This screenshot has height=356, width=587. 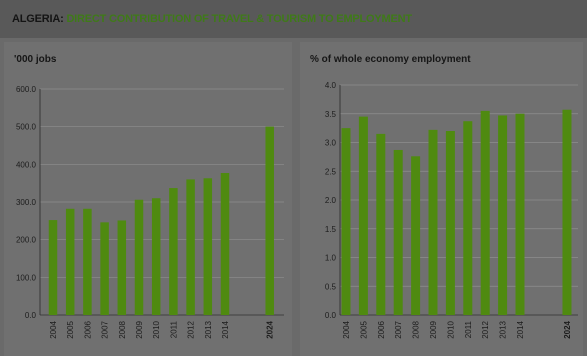 I want to click on y-tick-label: 100.0, so click(x=26, y=277).